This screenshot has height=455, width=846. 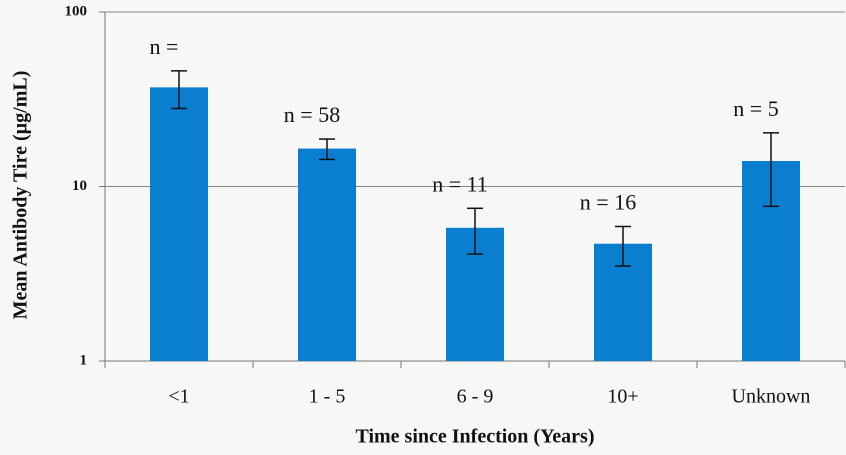 What do you see at coordinates (460, 183) in the screenshot?
I see `annotation: n = 11` at bounding box center [460, 183].